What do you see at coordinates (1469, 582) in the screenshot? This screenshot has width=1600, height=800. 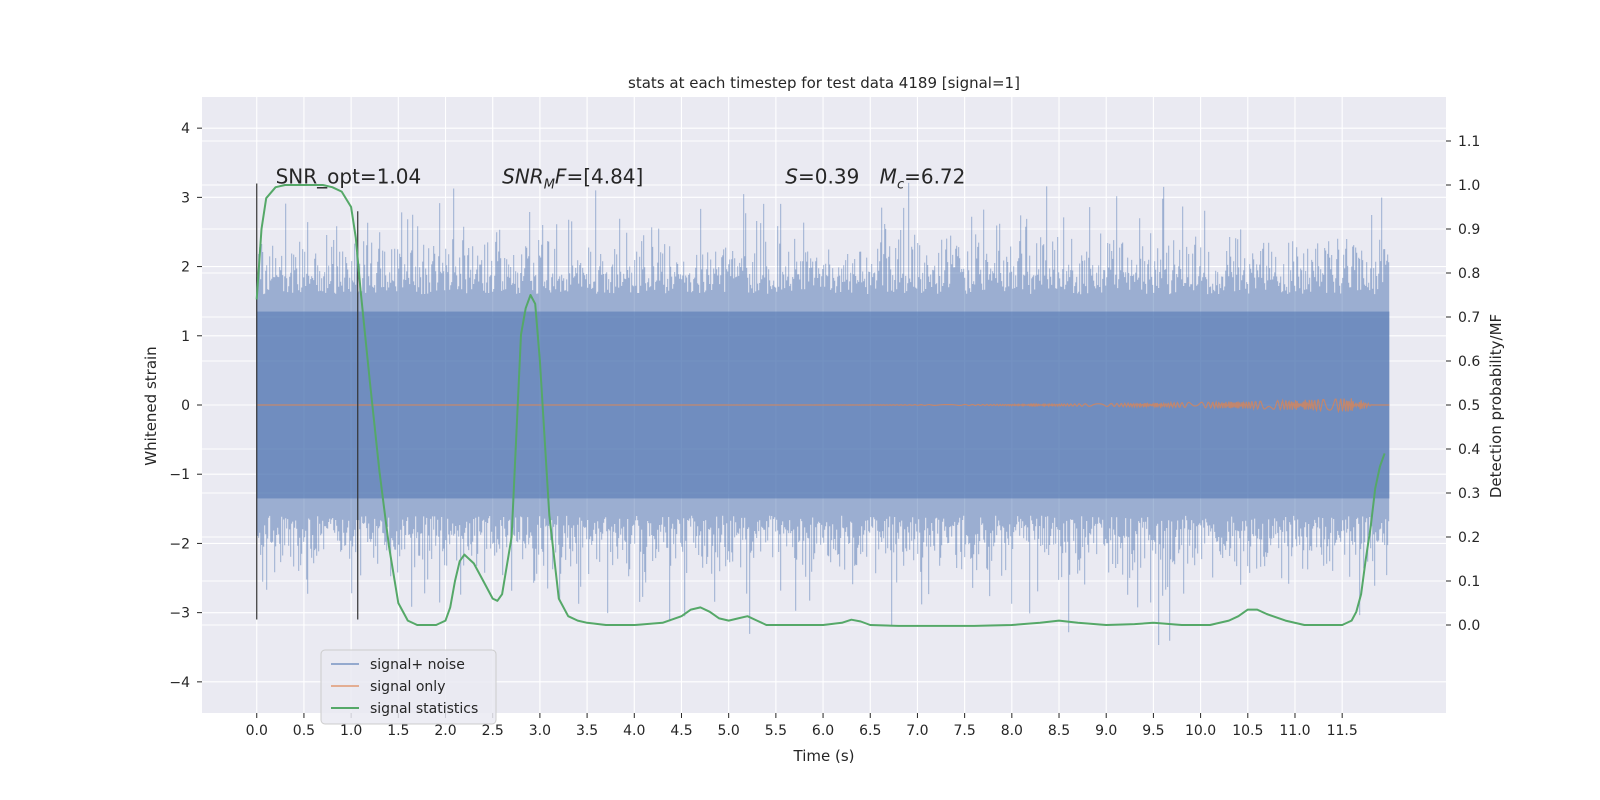 I see `y-right-tick-label: 0.1` at bounding box center [1469, 582].